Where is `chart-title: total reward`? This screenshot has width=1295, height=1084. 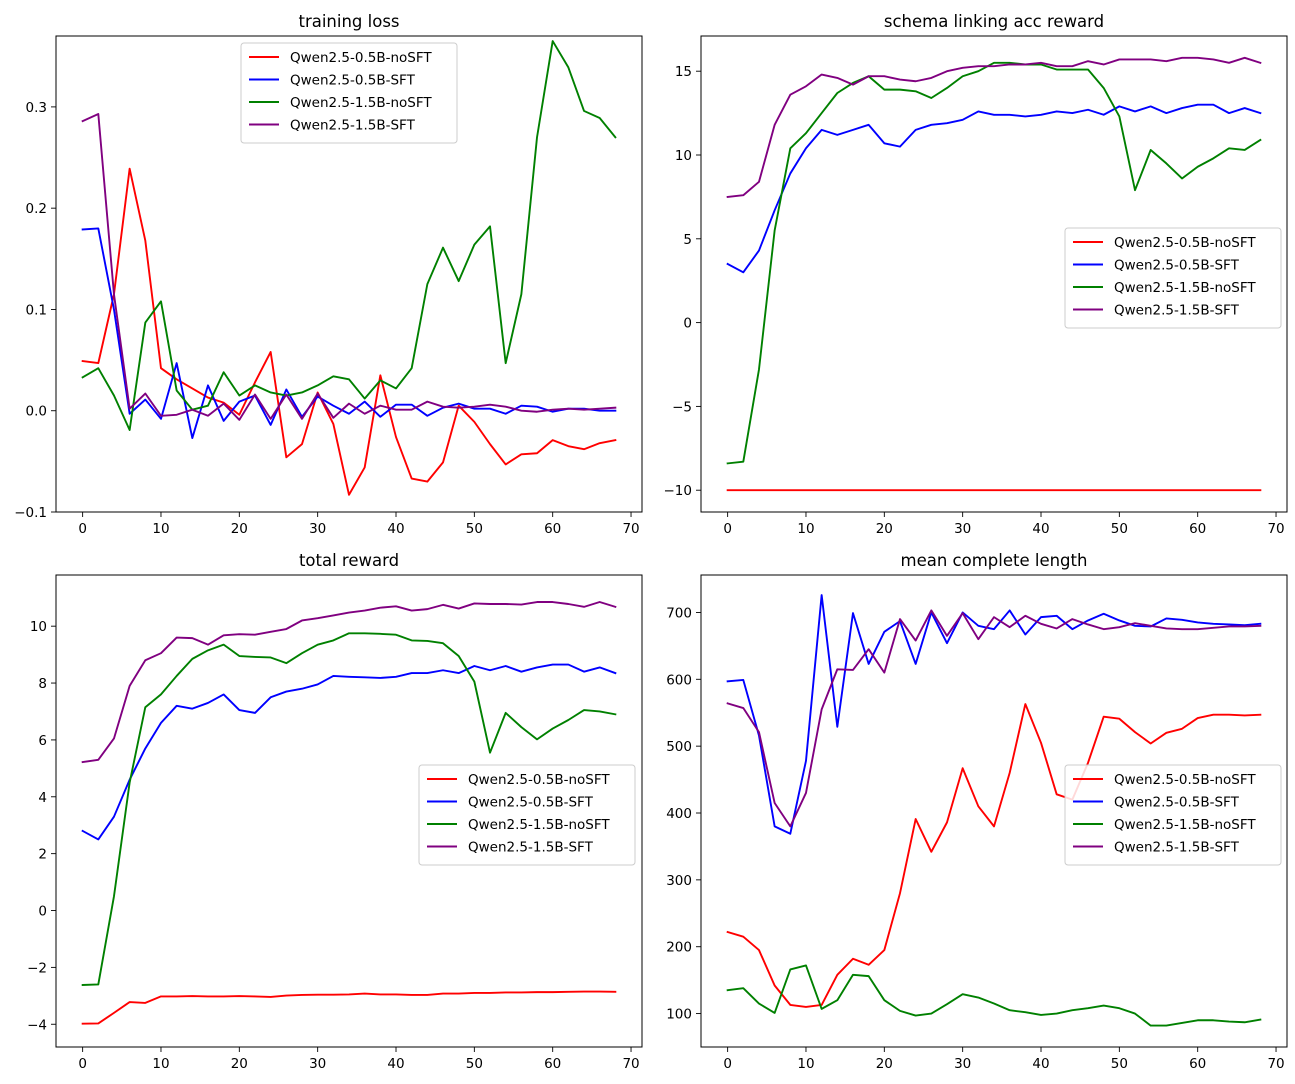
chart-title: total reward is located at coordinates (349, 560).